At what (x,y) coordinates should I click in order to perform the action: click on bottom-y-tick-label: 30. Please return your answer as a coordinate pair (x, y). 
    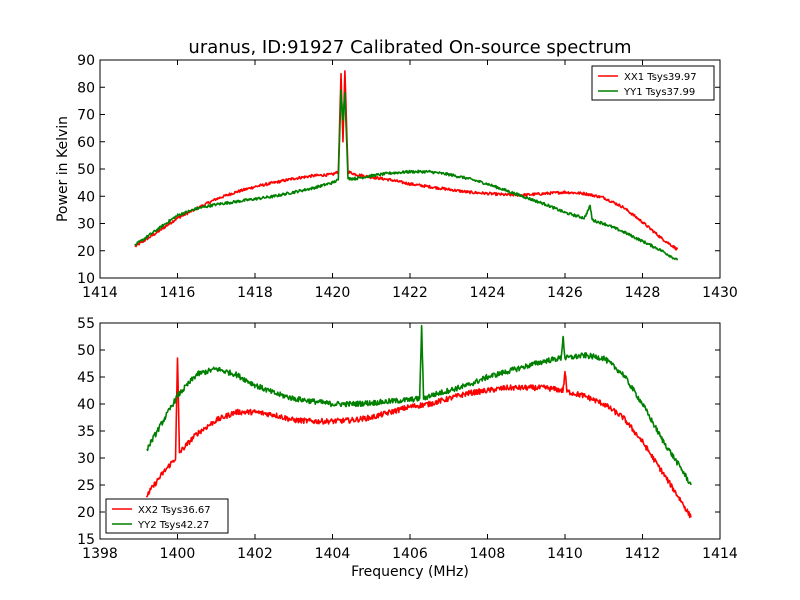
    Looking at the image, I should click on (86, 459).